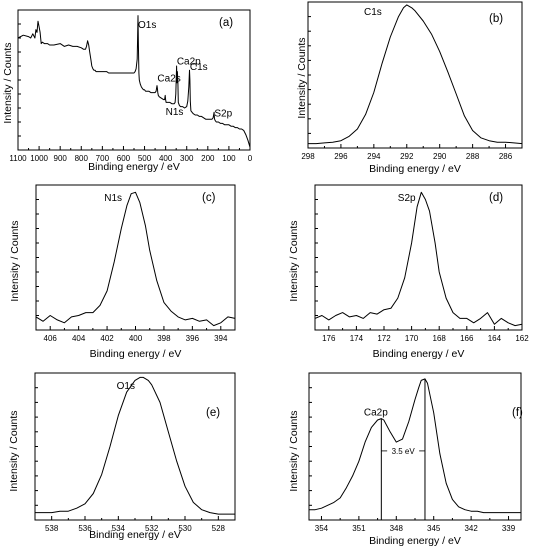 The height and width of the screenshot is (550, 538). I want to click on panel-label: (b), so click(496, 19).